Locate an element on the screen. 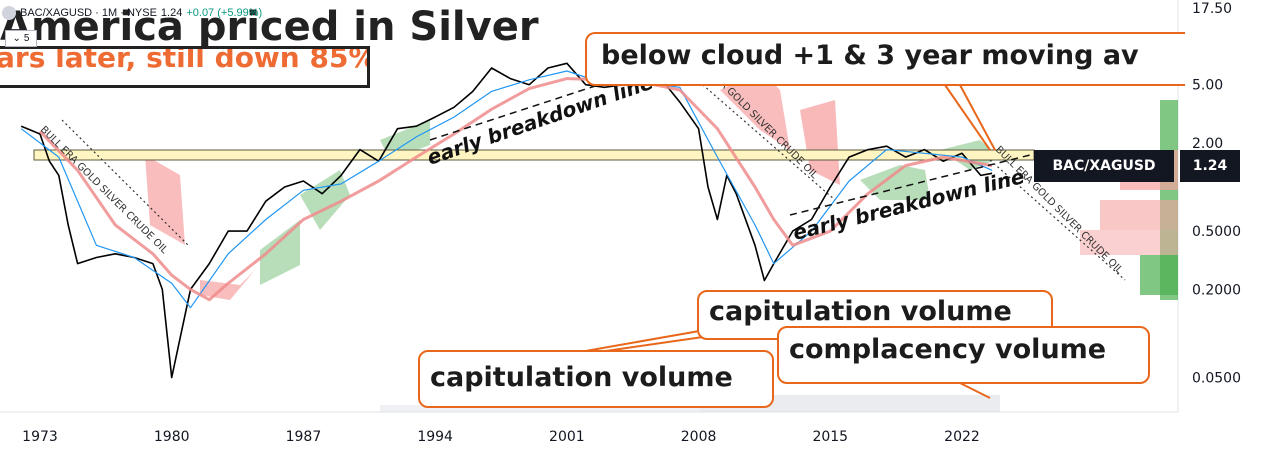 This screenshot has height=459, width=1270. x-tick-label: 2001 is located at coordinates (567, 437).